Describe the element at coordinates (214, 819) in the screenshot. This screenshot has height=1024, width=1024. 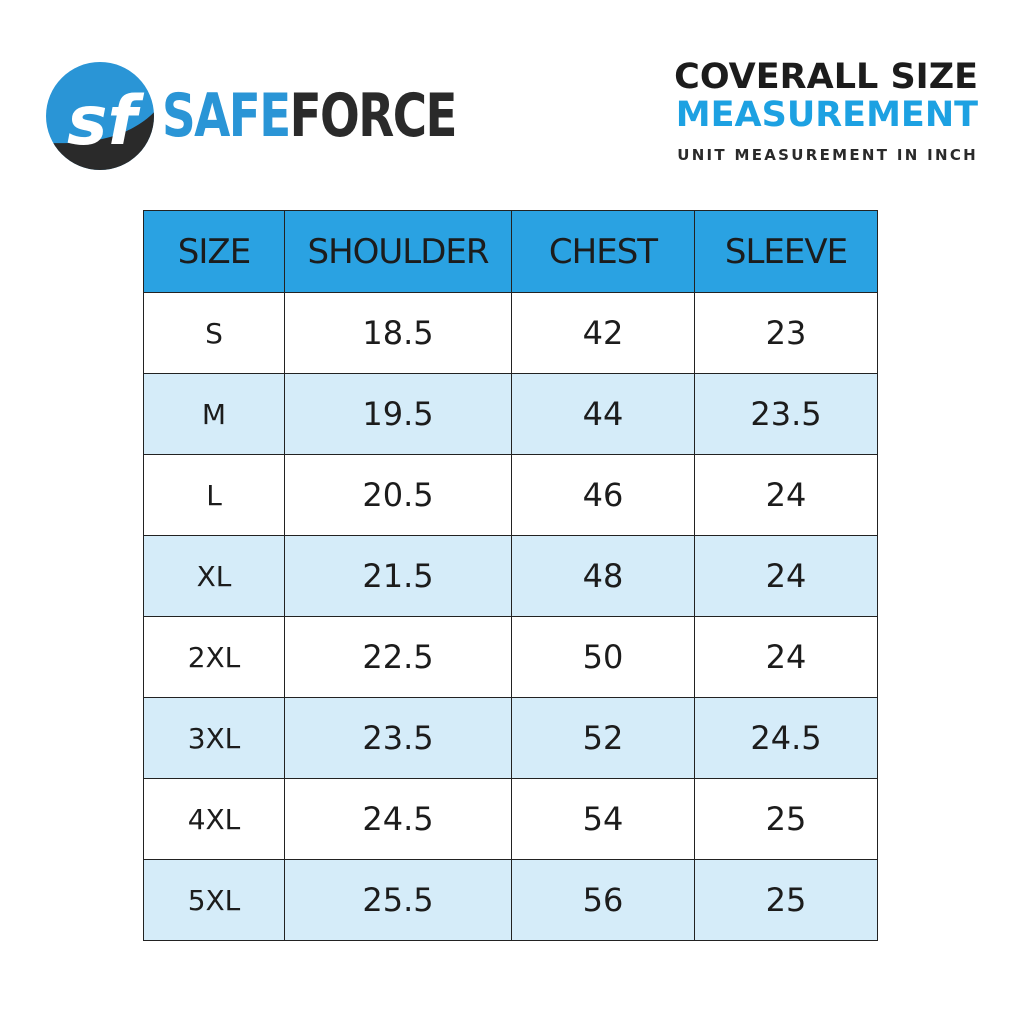
I see `cell-size: 4XL` at that location.